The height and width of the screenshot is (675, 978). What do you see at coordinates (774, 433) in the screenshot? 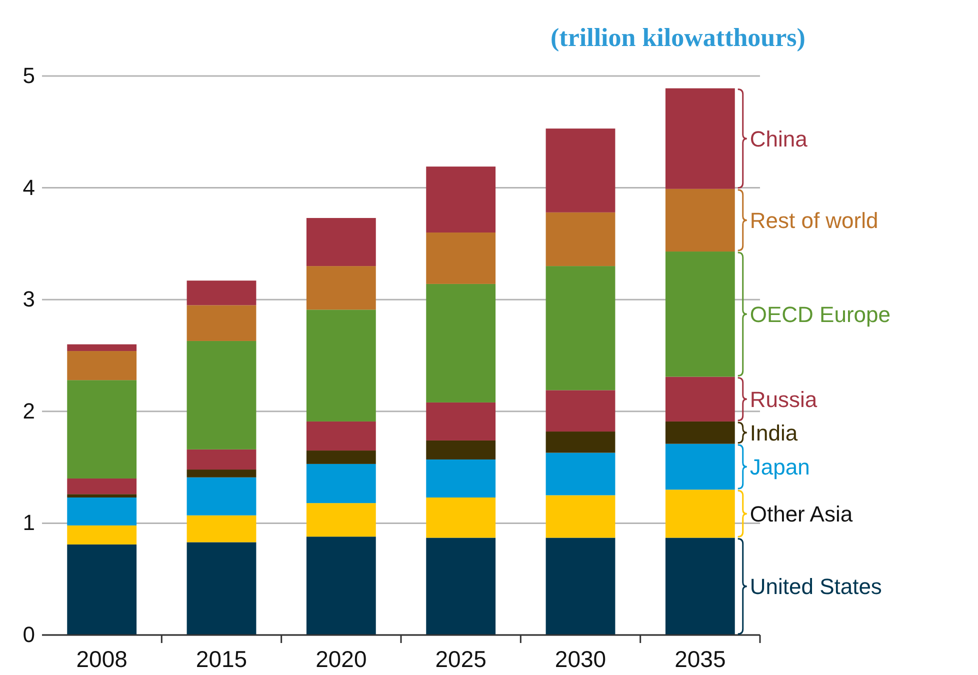
I see `legend-label: India` at bounding box center [774, 433].